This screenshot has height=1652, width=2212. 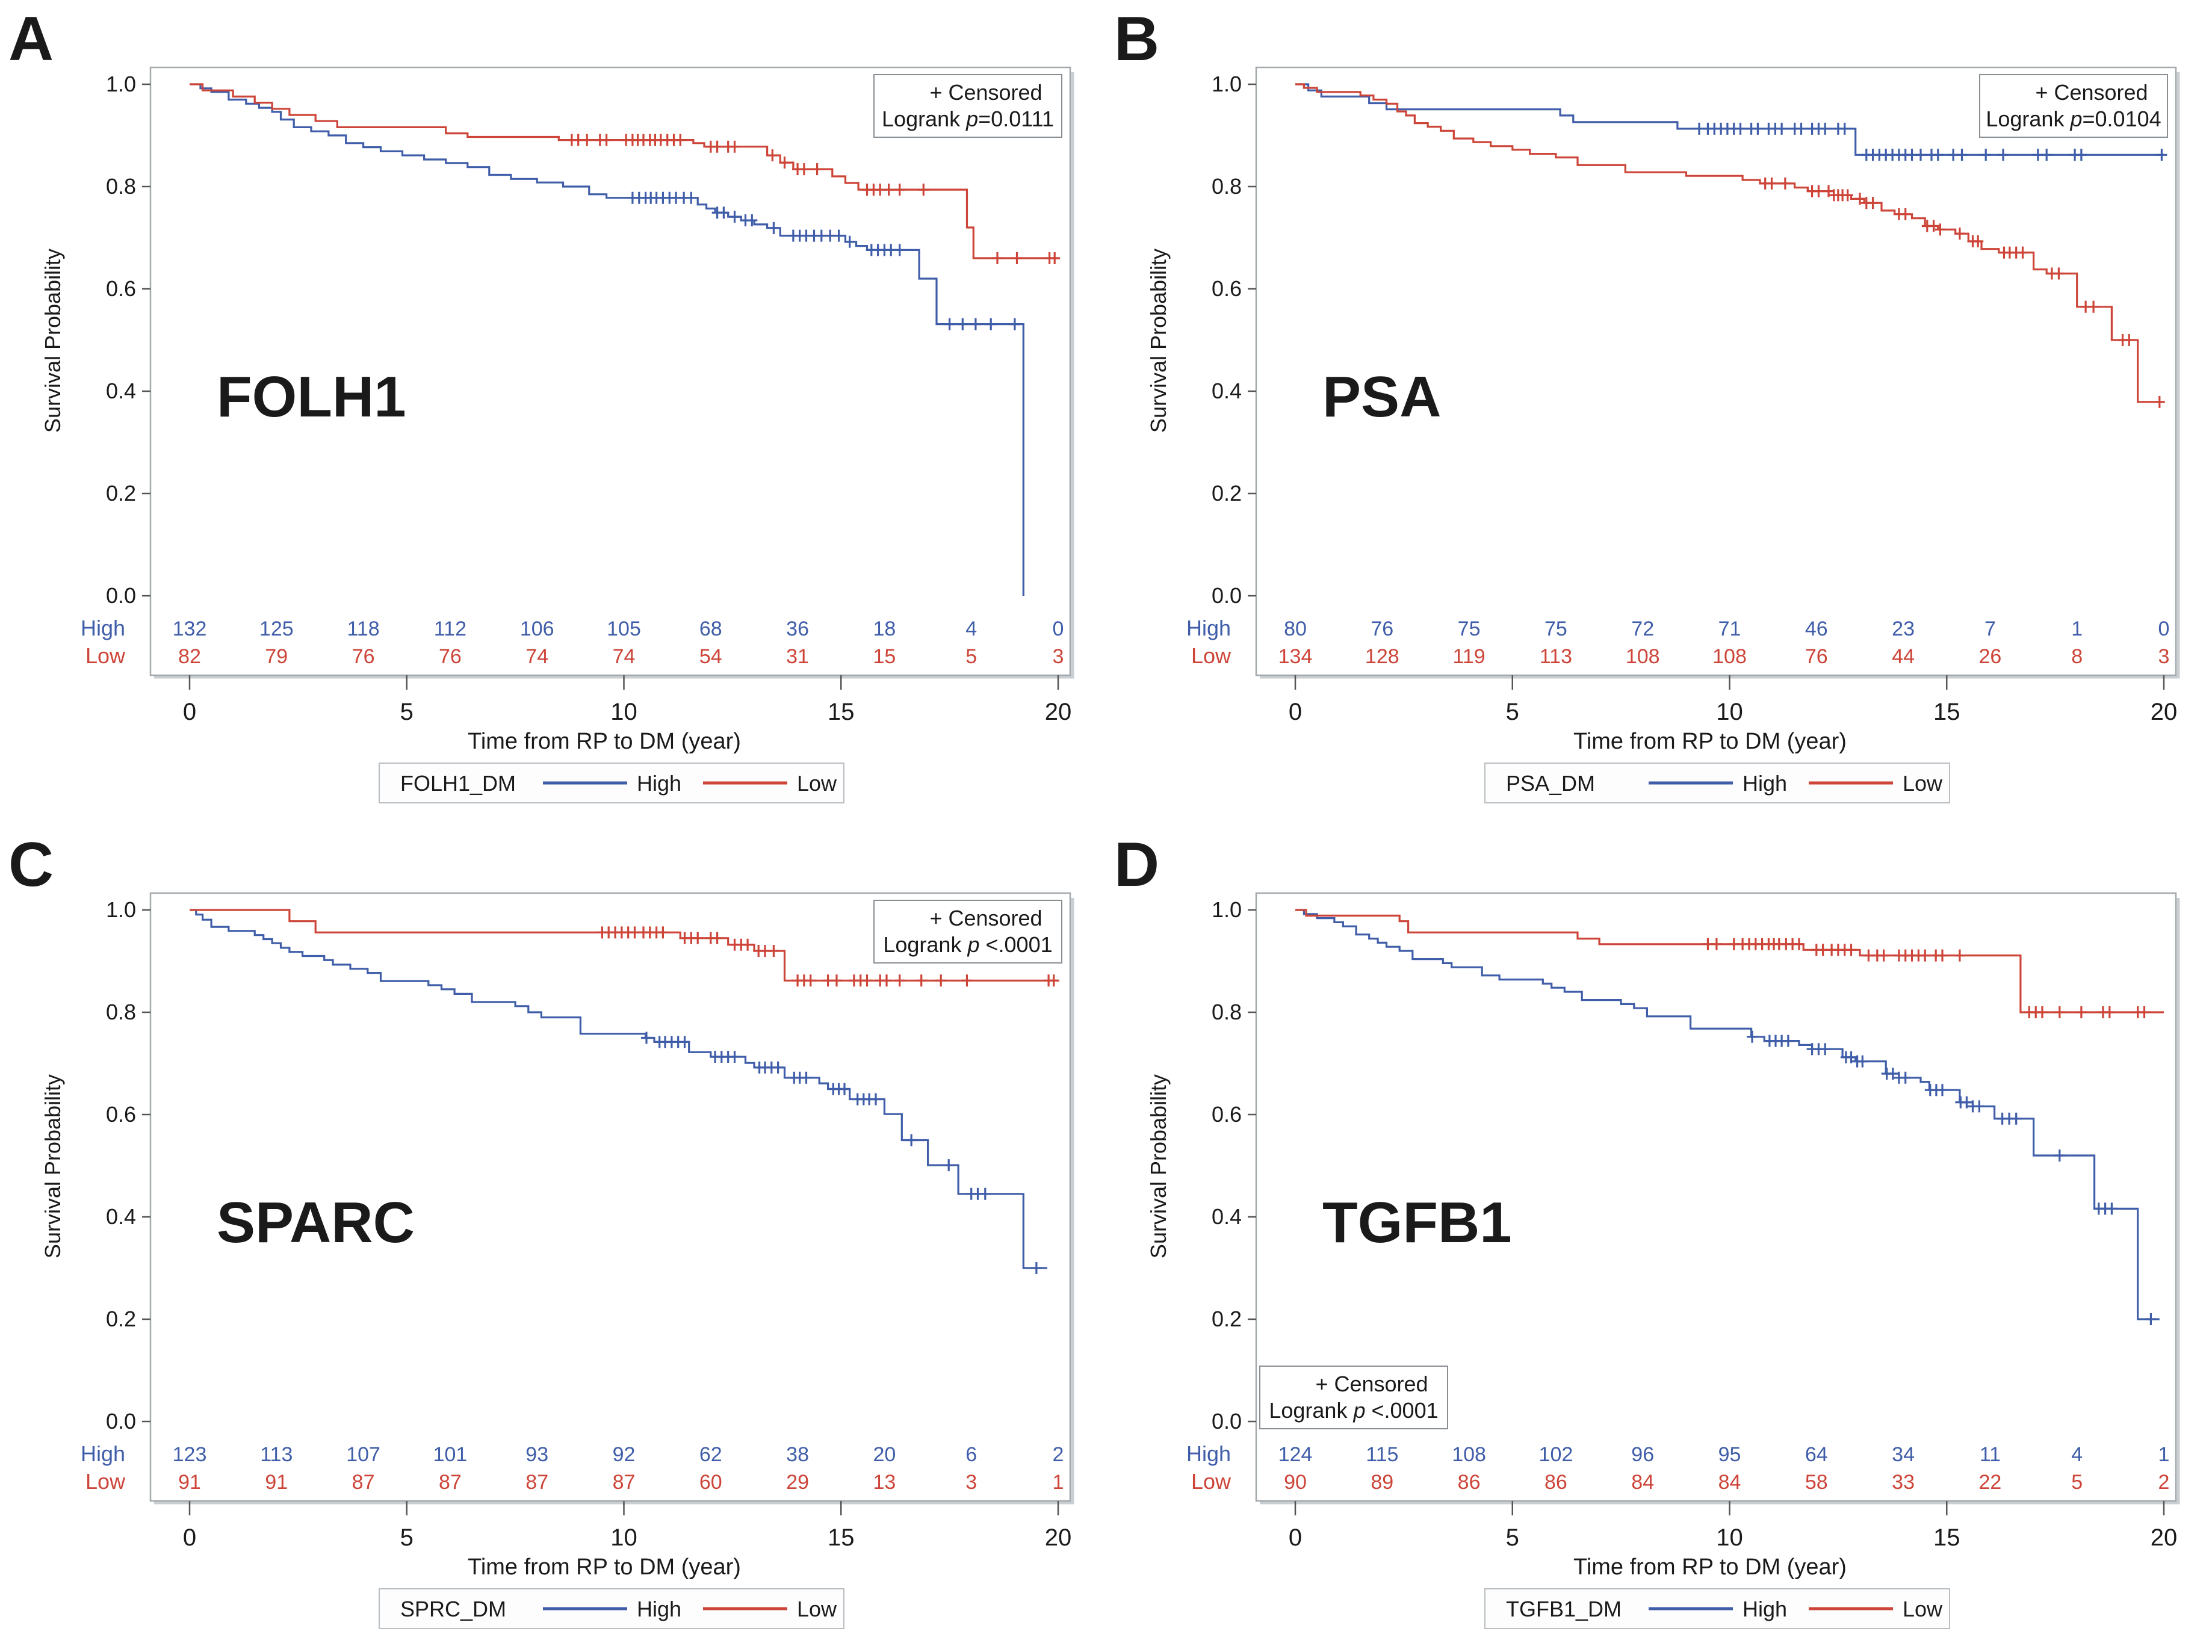 What do you see at coordinates (798, 629) in the screenshot?
I see `at-risk-high-value: 36` at bounding box center [798, 629].